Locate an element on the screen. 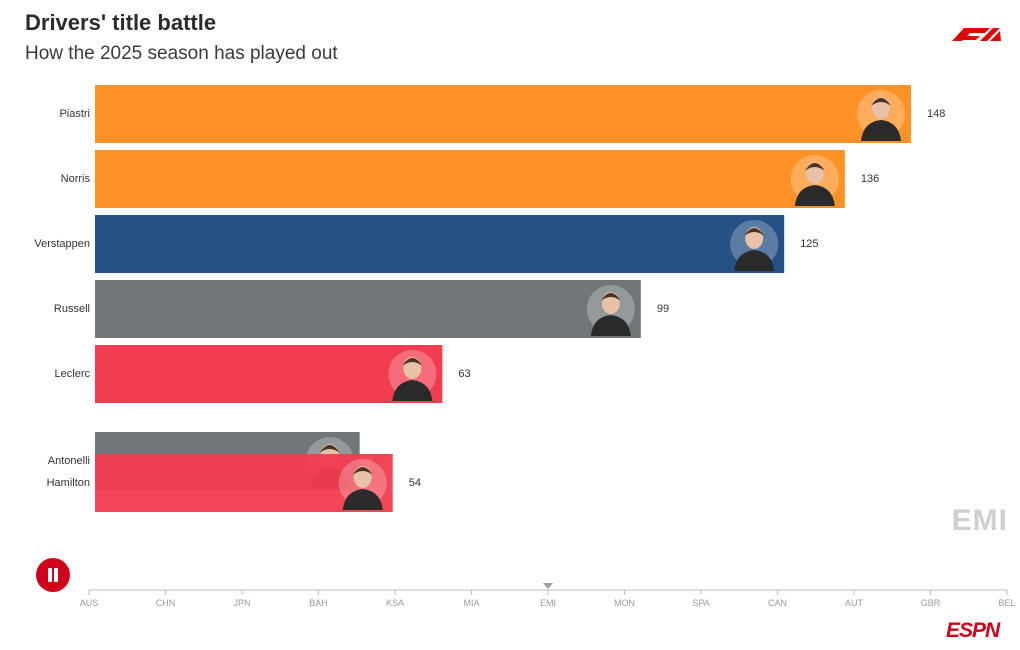 Image resolution: width=1020 pixels, height=650 pixels. timeline-label-jpn: JPN is located at coordinates (241, 603).